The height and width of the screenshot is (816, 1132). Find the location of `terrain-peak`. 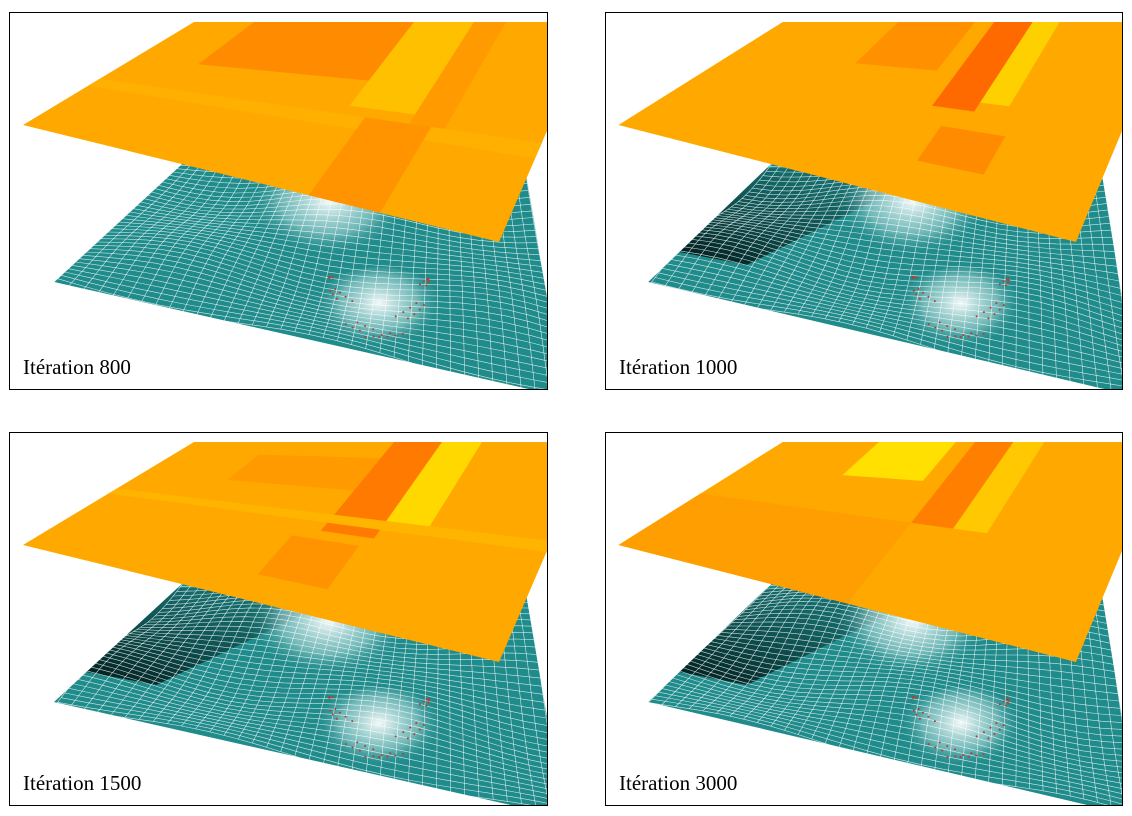

terrain-peak is located at coordinates (961, 732).